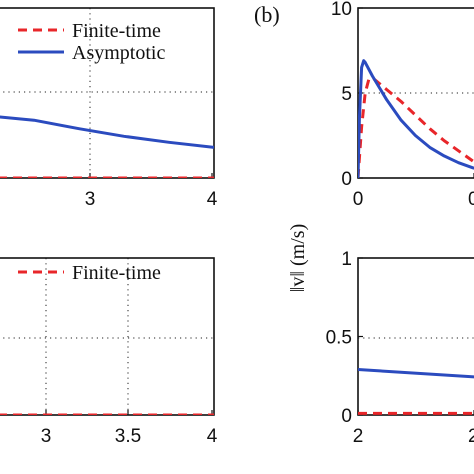  Describe the element at coordinates (298, 258) in the screenshot. I see `y-axis-label-b: ‖v‖ (m/s)` at that location.